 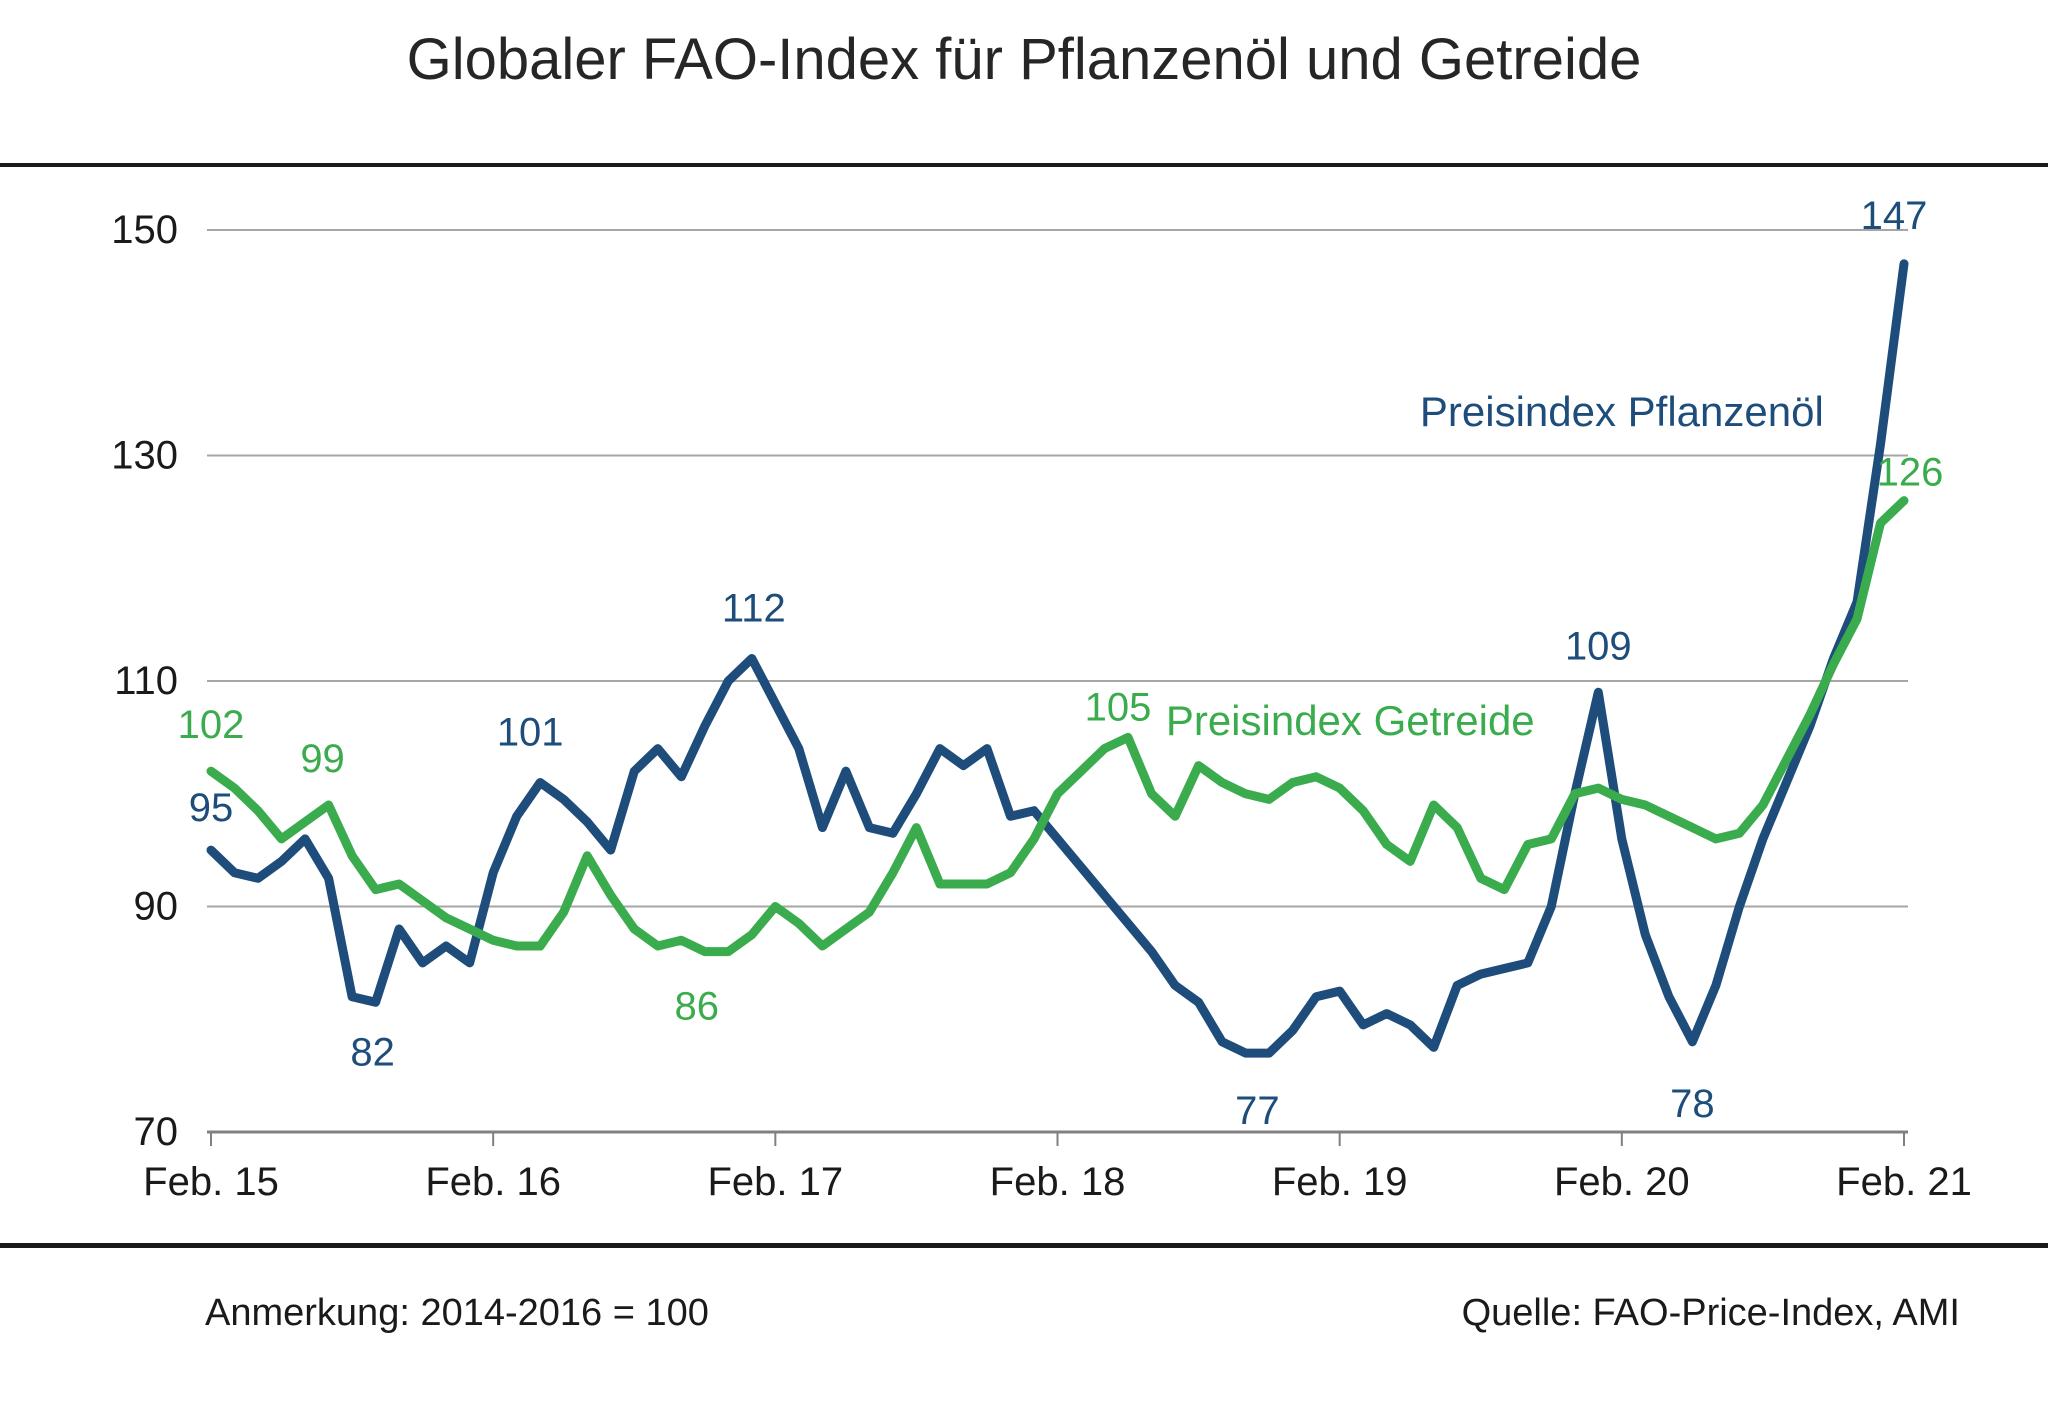 I want to click on y-axis-label-70: 70, so click(x=156, y=1132).